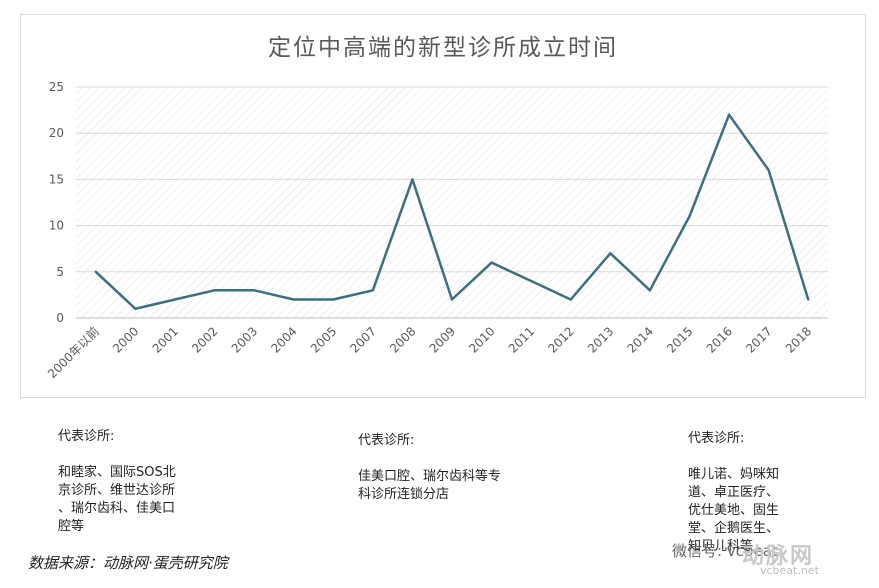 The width and height of the screenshot is (879, 588). What do you see at coordinates (117, 499) in the screenshot?
I see `note-left-text: 和睦家、国际SOS北 京诊所、维世达诊所 、瑞尔齿科、佳美口 腔等` at bounding box center [117, 499].